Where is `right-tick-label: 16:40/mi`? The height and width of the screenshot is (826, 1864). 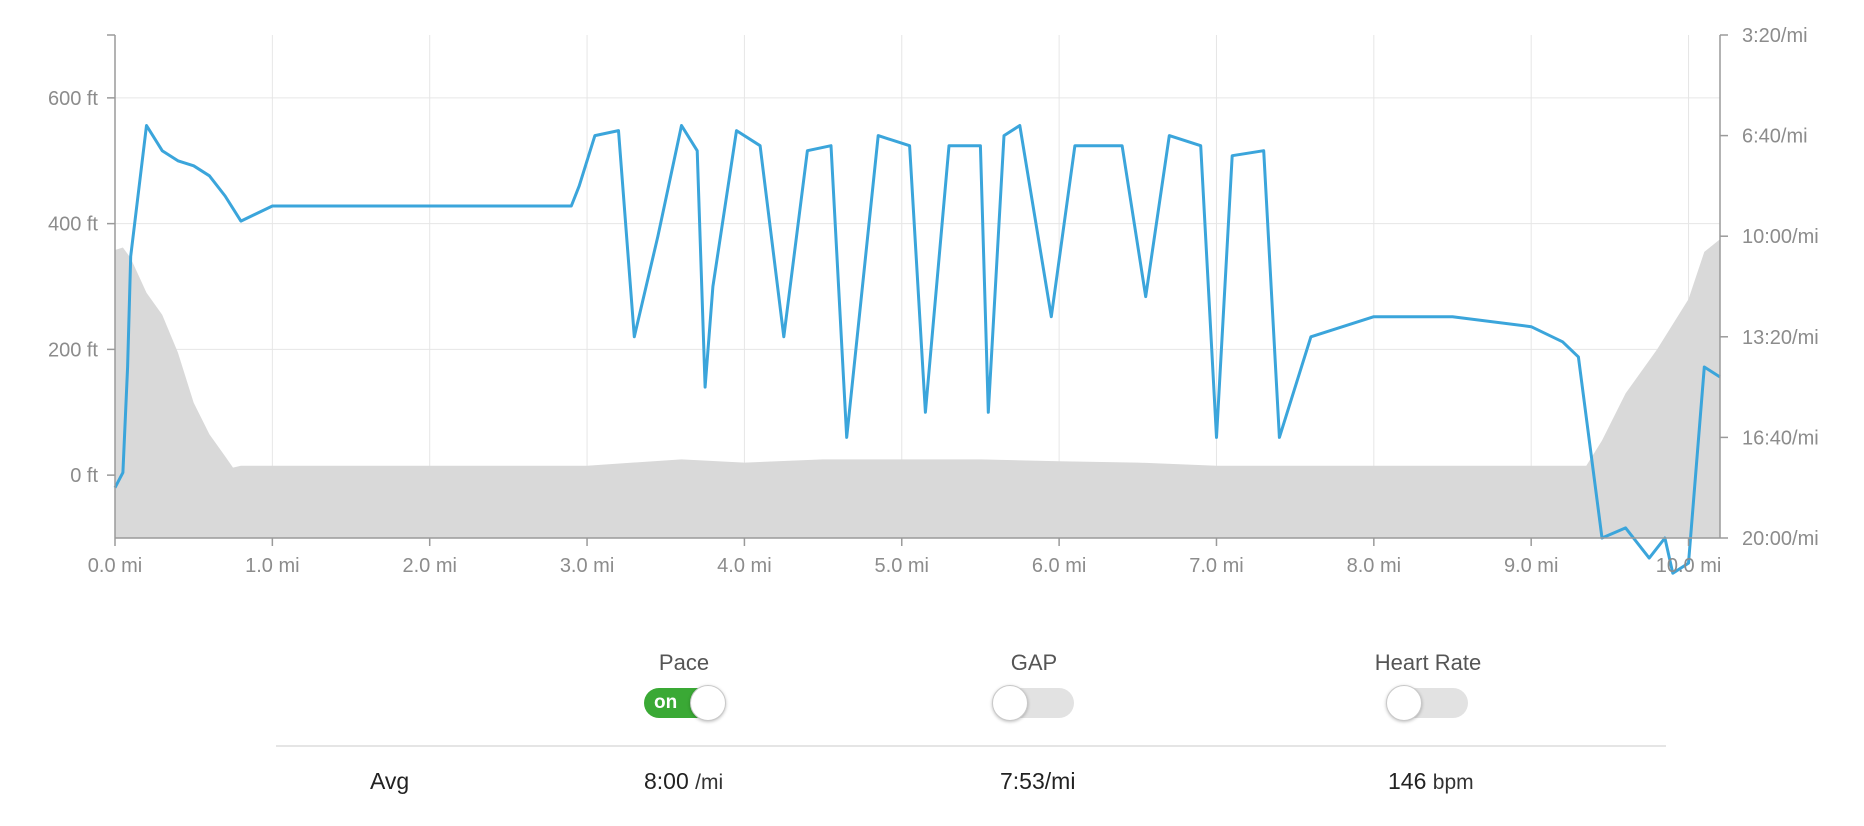 right-tick-label: 16:40/mi is located at coordinates (1780, 438).